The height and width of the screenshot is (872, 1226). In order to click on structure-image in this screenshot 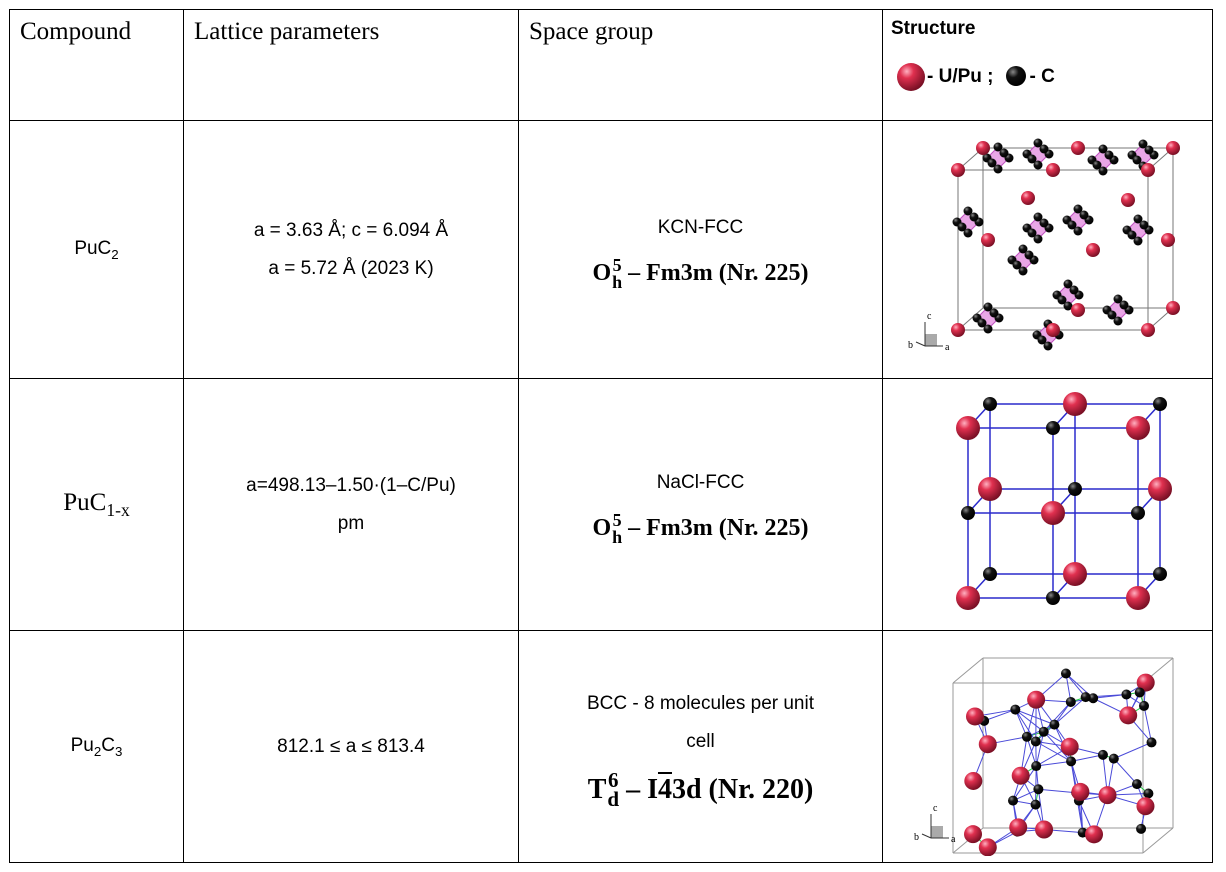, I will do `click(1063, 500)`.